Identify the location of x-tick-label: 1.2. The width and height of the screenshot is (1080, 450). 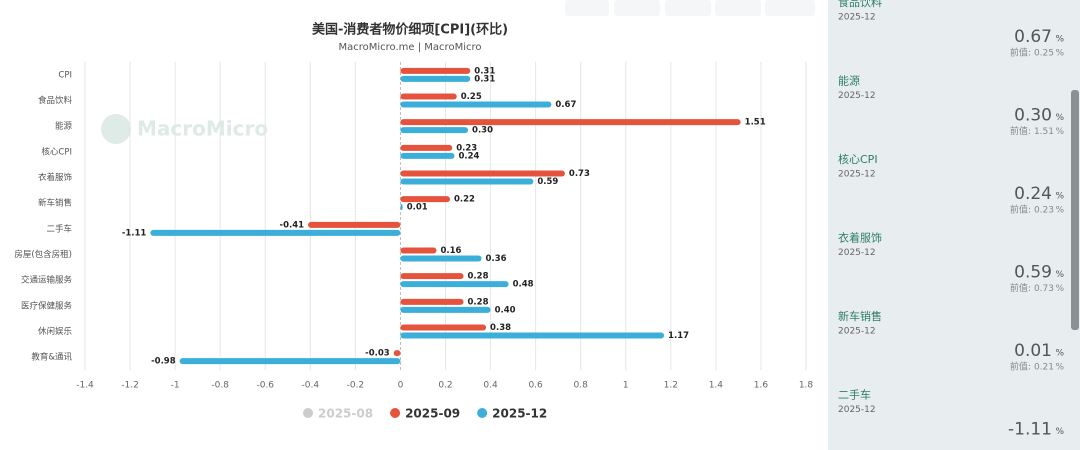
(671, 386).